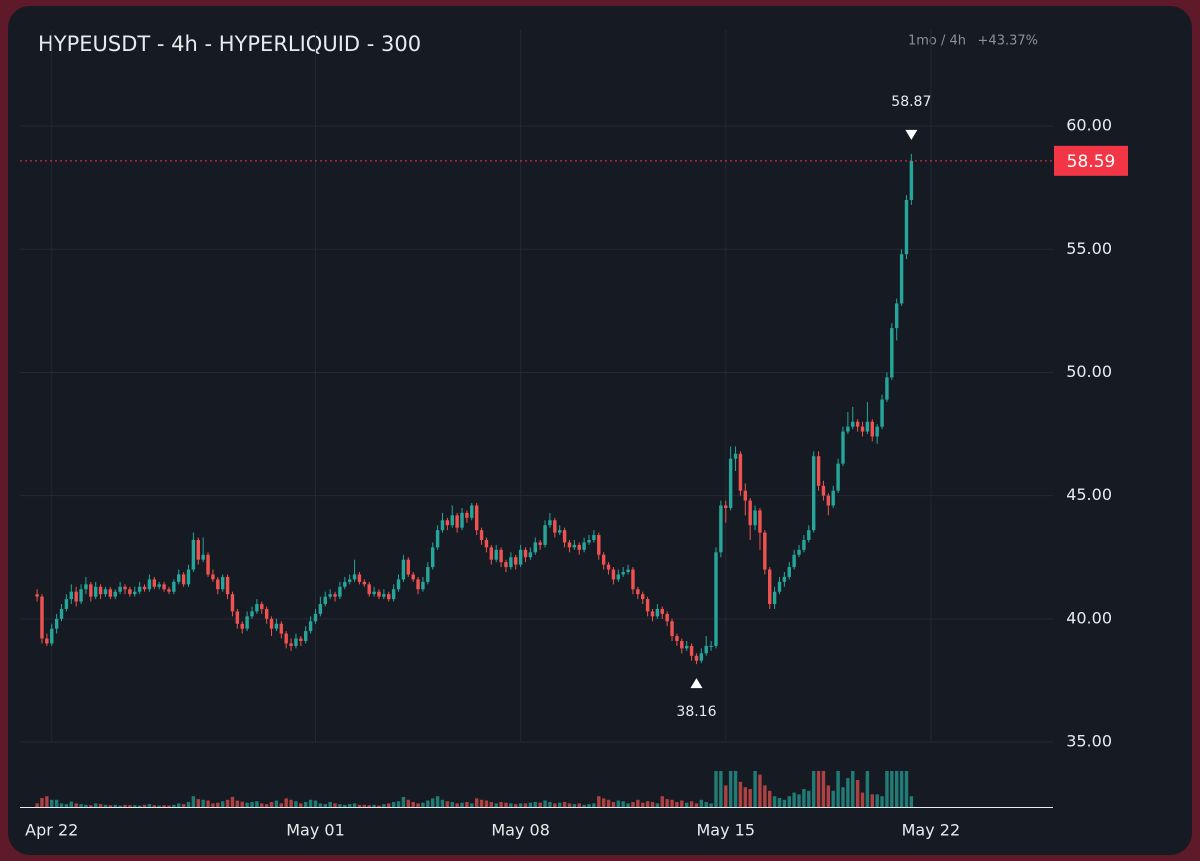  Describe the element at coordinates (229, 44) in the screenshot. I see `chart-title: HYPEUSDT - 4h - HYPERLIQUID - 300` at that location.